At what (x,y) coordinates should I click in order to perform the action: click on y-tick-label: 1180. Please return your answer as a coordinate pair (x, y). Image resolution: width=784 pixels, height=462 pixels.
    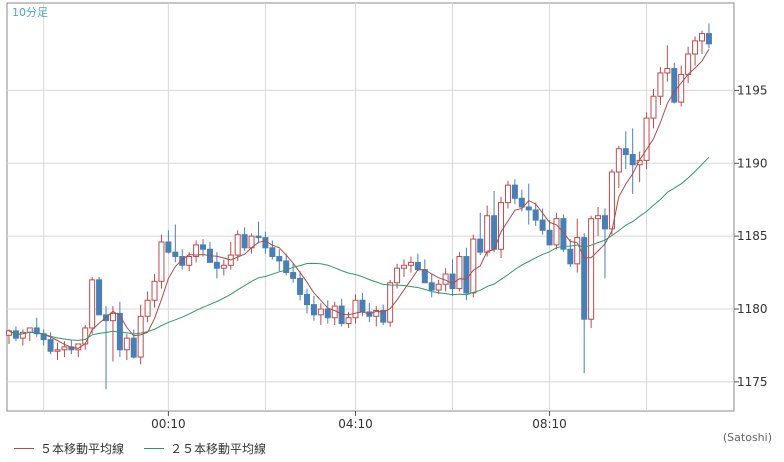
    Looking at the image, I should click on (752, 309).